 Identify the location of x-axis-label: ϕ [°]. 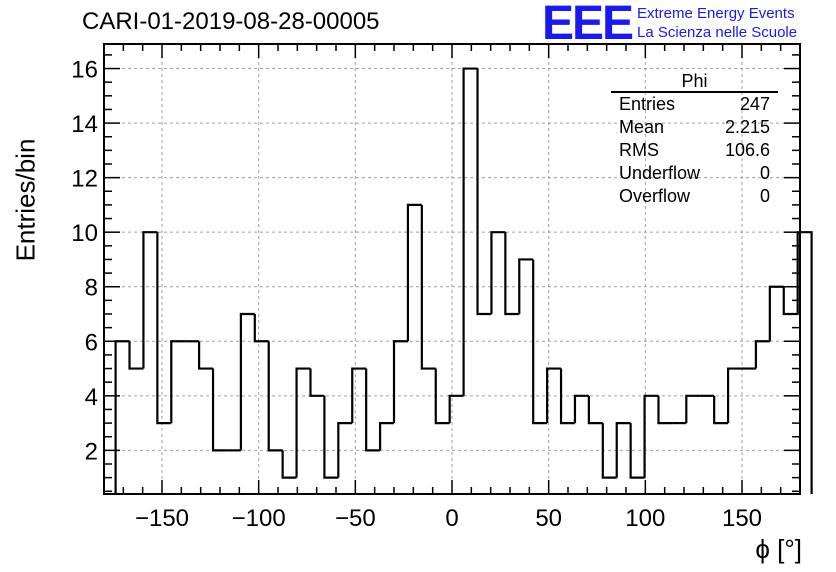
(778, 549).